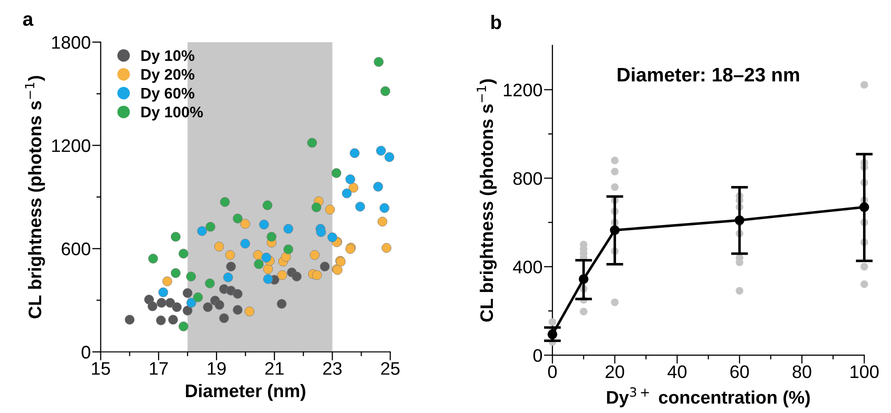 This screenshot has height=413, width=891. Describe the element at coordinates (101, 368) in the screenshot. I see `x-tick-label: 15` at that location.